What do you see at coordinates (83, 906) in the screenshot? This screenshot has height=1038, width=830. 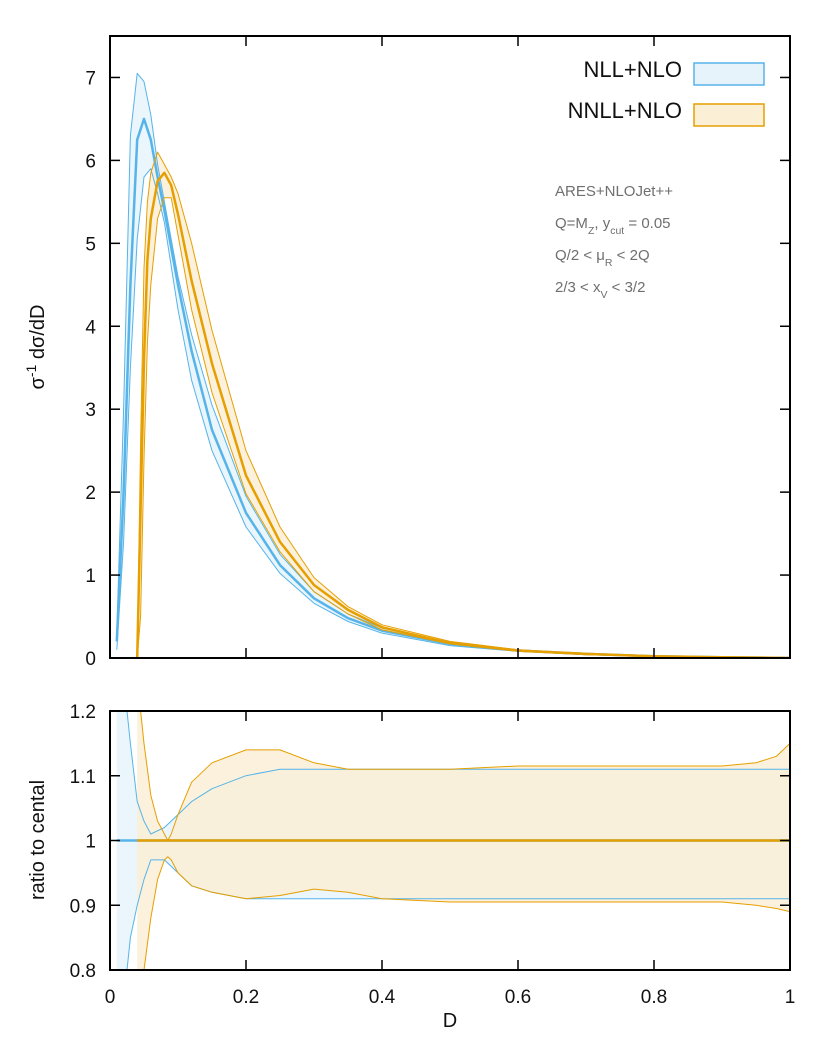 I see `ratio-y-tick-label: 0.9` at bounding box center [83, 906].